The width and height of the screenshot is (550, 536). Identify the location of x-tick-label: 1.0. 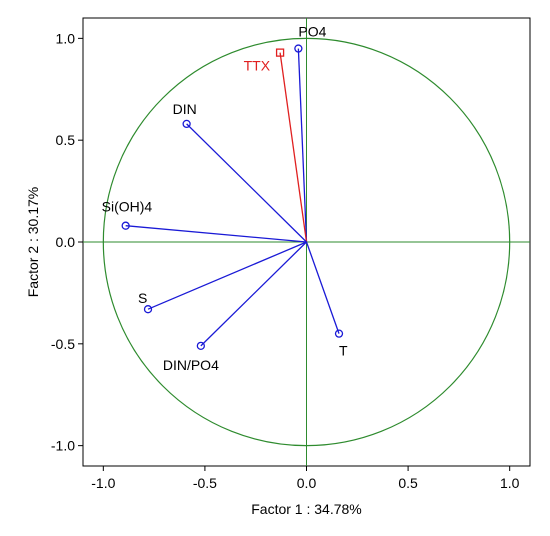
(510, 483).